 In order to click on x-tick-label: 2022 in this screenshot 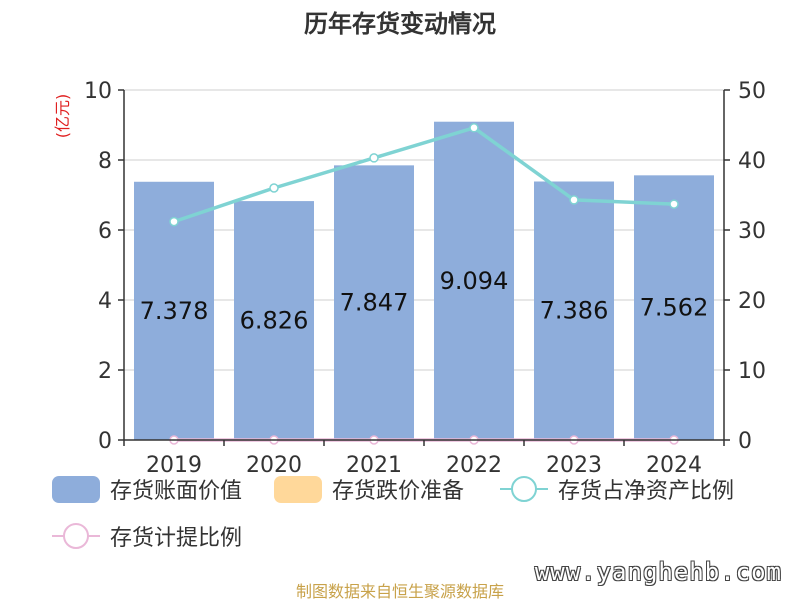, I will do `click(474, 465)`.